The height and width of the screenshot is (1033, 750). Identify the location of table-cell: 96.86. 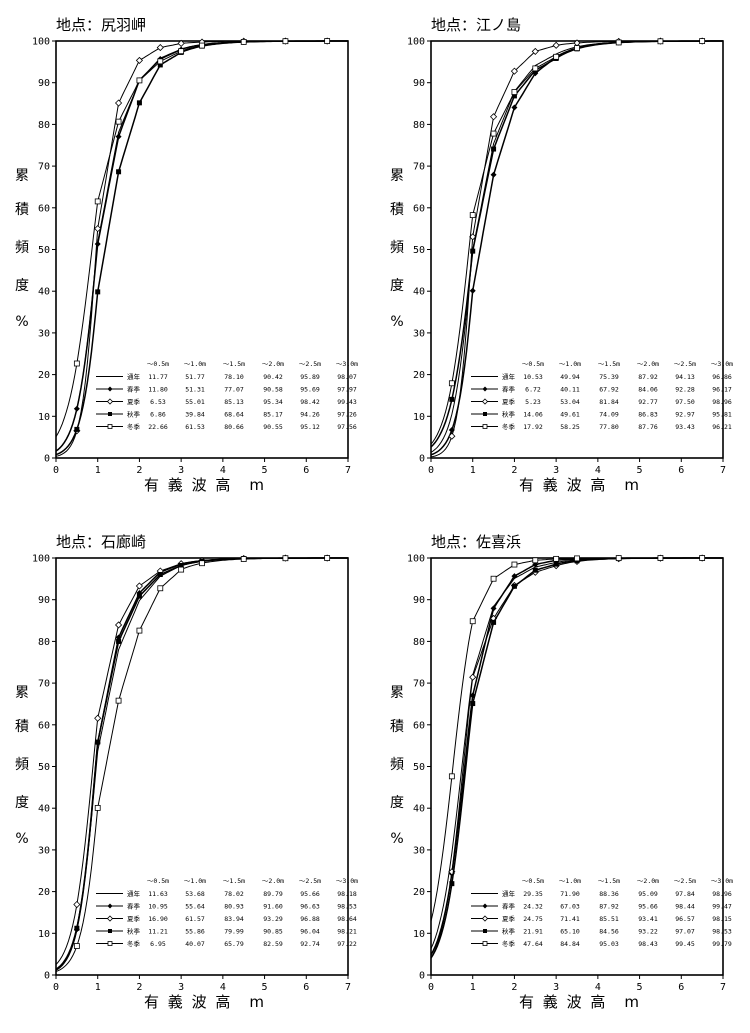
(722, 377).